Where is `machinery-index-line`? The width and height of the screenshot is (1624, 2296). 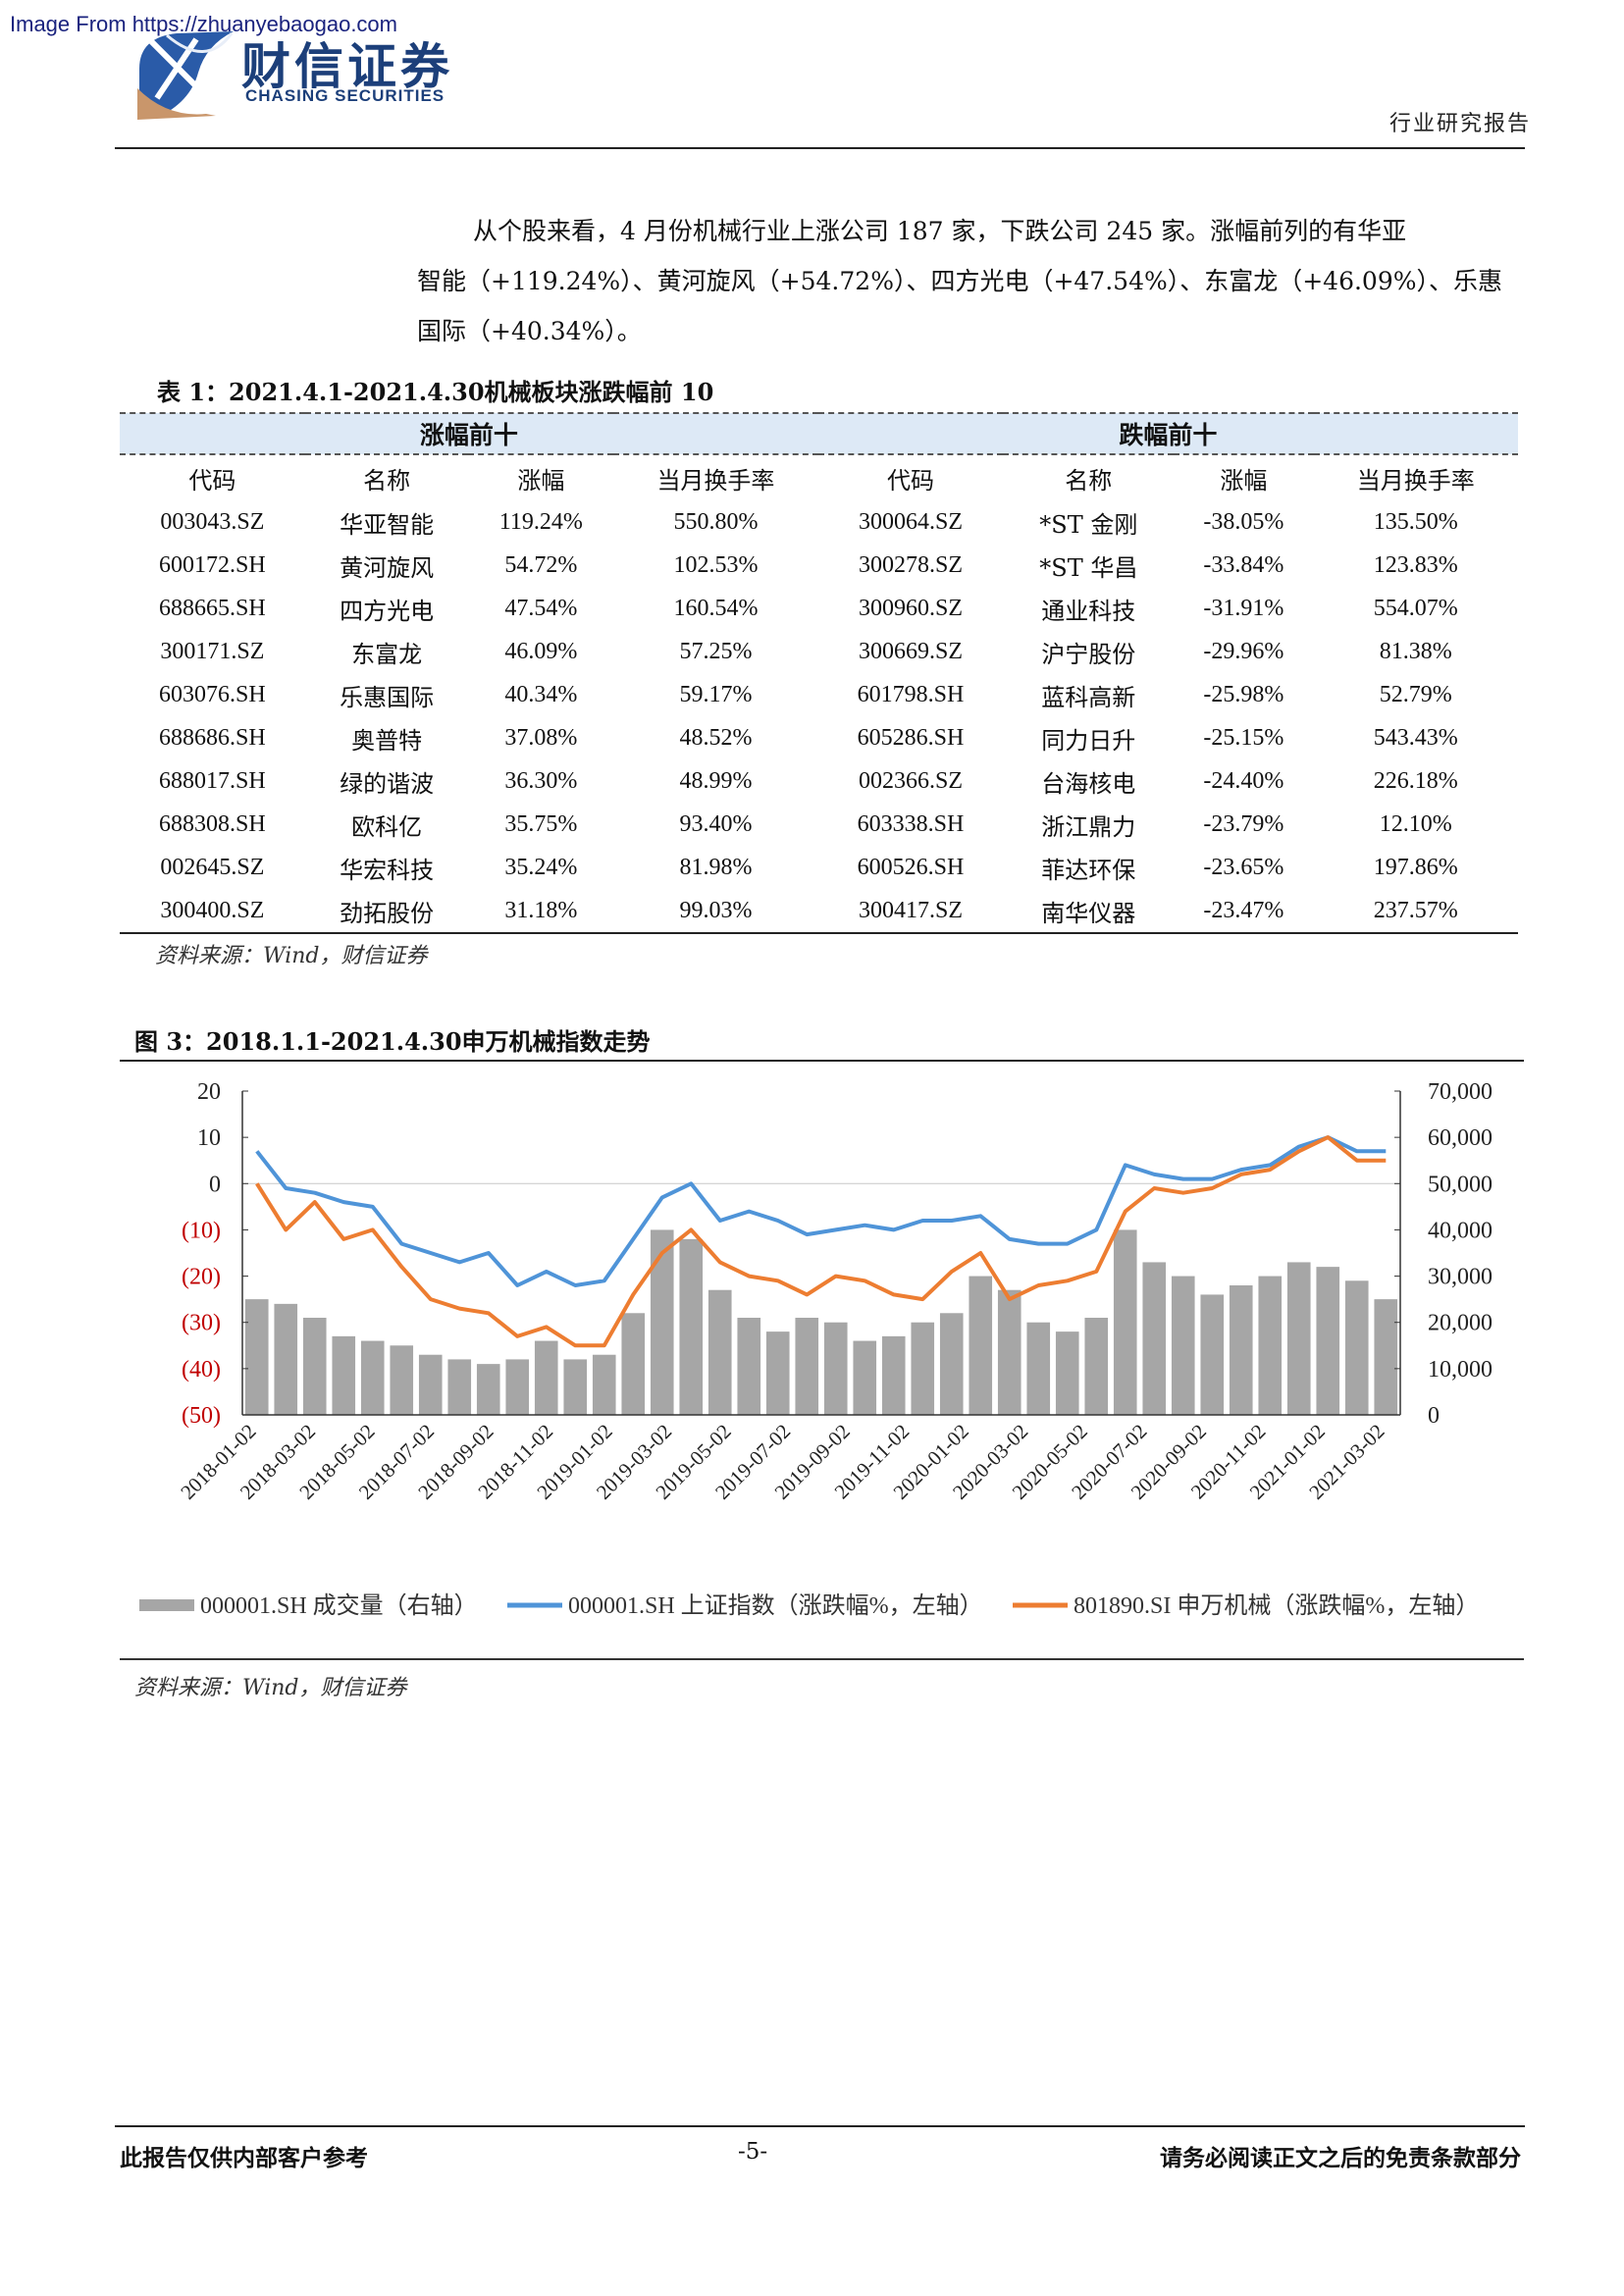
machinery-index-line is located at coordinates (821, 1241).